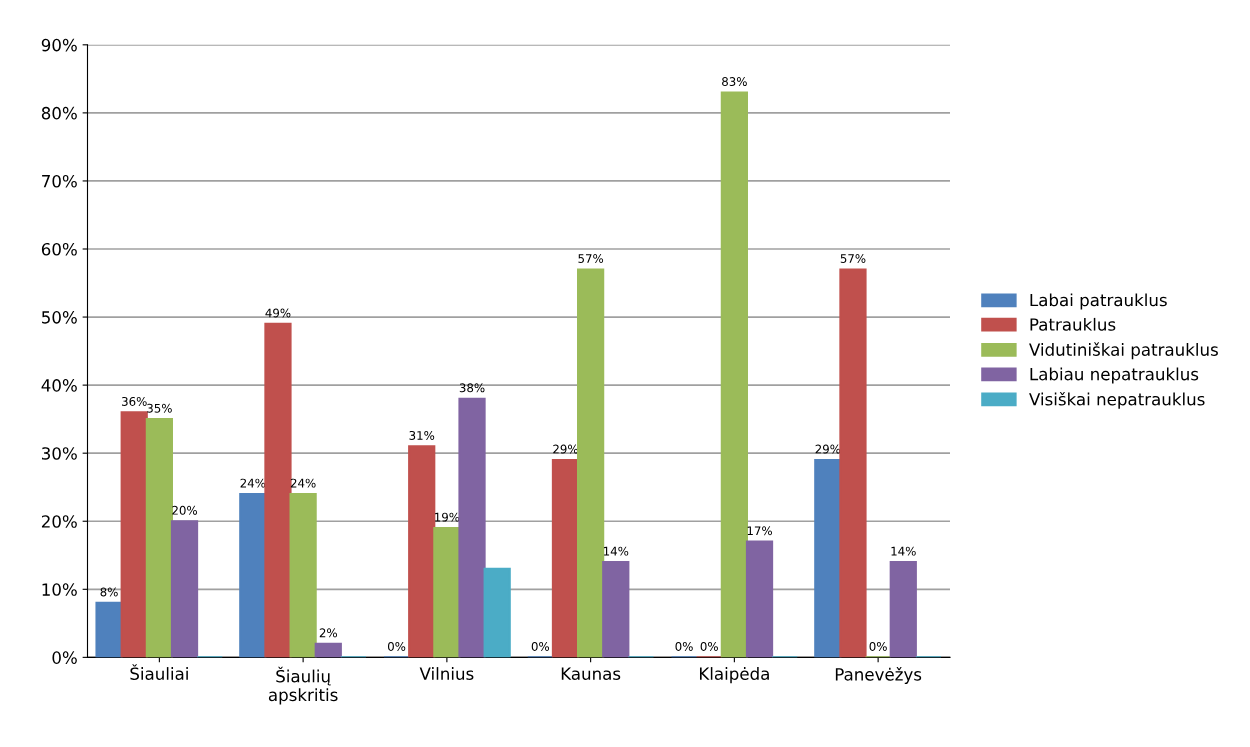 This screenshot has height=747, width=1250. I want to click on y-tick-label: 10%, so click(59, 589).